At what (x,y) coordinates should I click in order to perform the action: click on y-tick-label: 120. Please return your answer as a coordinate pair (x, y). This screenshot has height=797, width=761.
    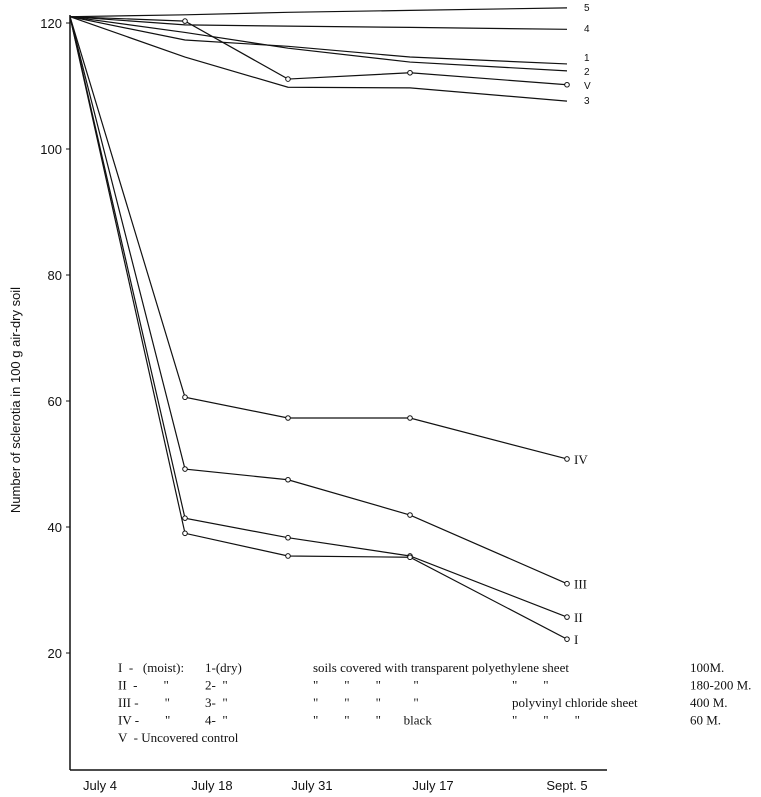
    Looking at the image, I should click on (51, 23).